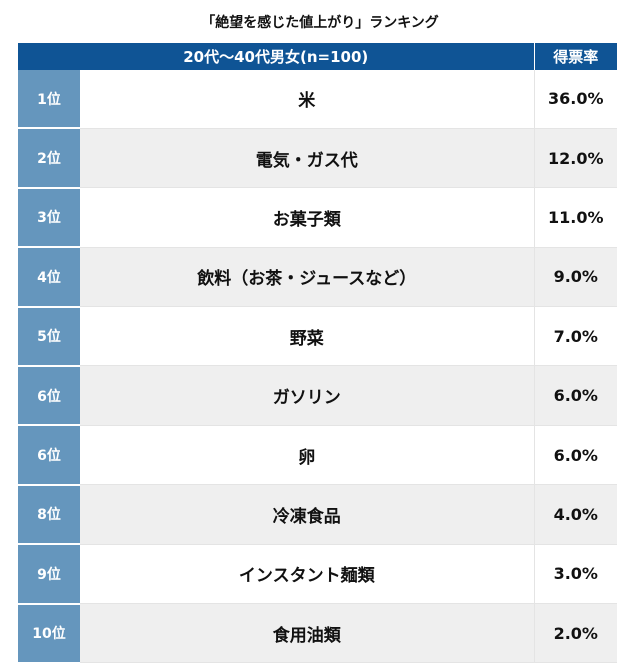 This screenshot has height=672, width=640. What do you see at coordinates (575, 277) in the screenshot?
I see `rate-cell: 9.0%` at bounding box center [575, 277].